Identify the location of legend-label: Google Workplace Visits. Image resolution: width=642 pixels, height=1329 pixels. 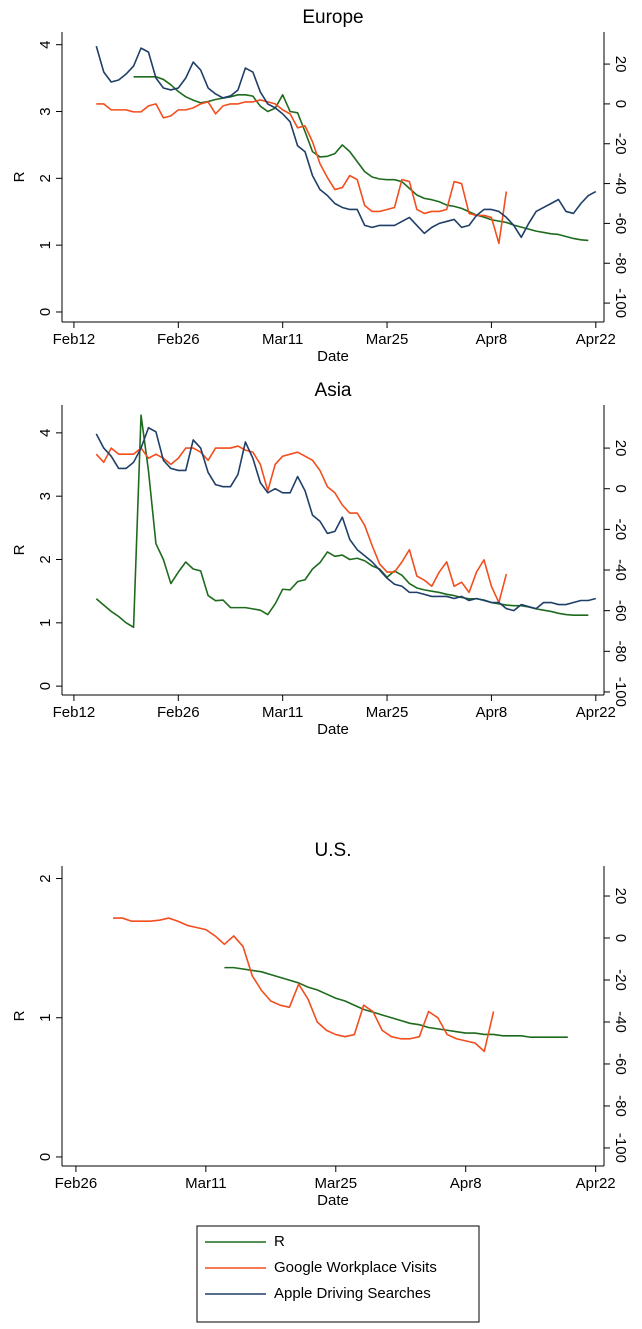
(355, 1267).